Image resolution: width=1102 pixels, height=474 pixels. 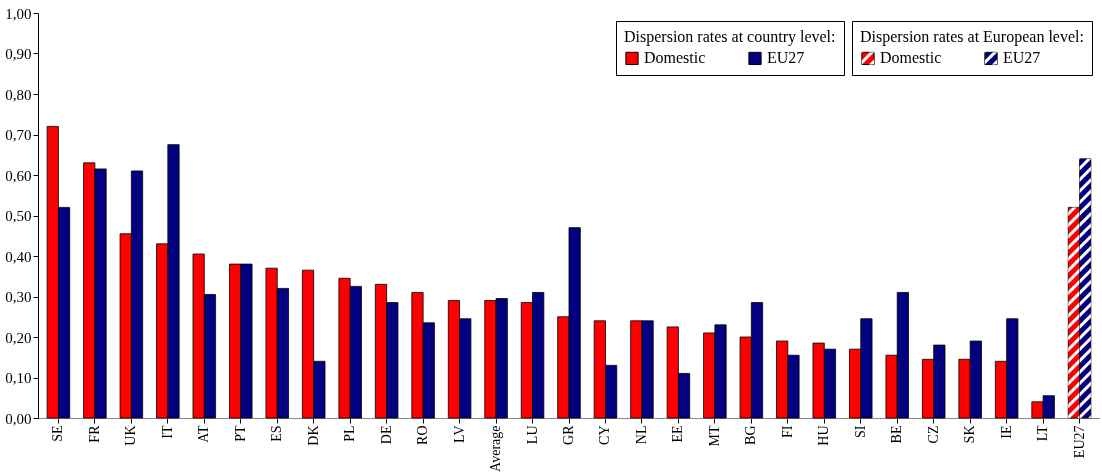 What do you see at coordinates (18, 418) in the screenshot?
I see `y-tick-label: 0,00` at bounding box center [18, 418].